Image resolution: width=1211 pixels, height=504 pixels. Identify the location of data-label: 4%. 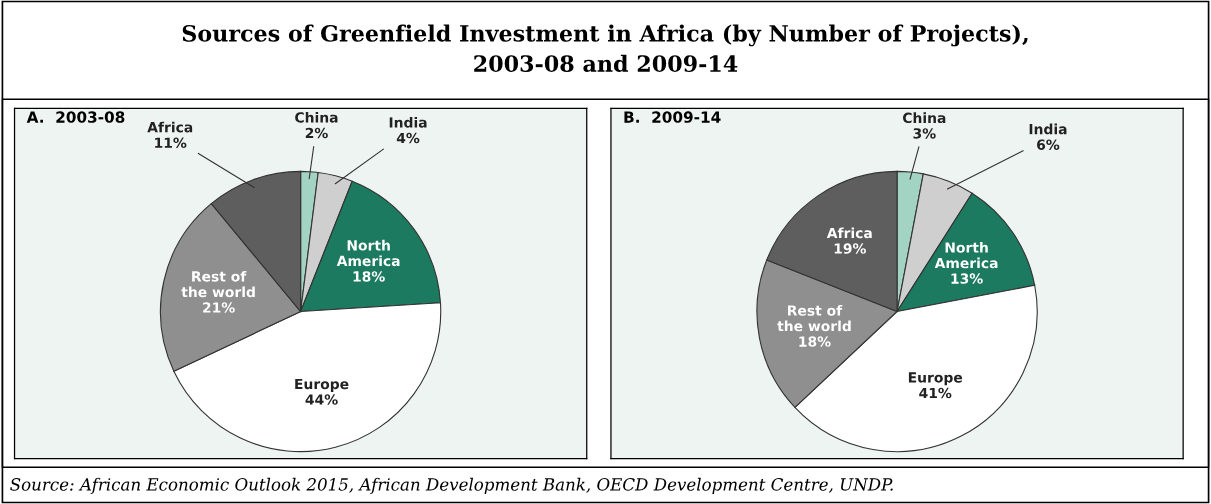
(408, 138).